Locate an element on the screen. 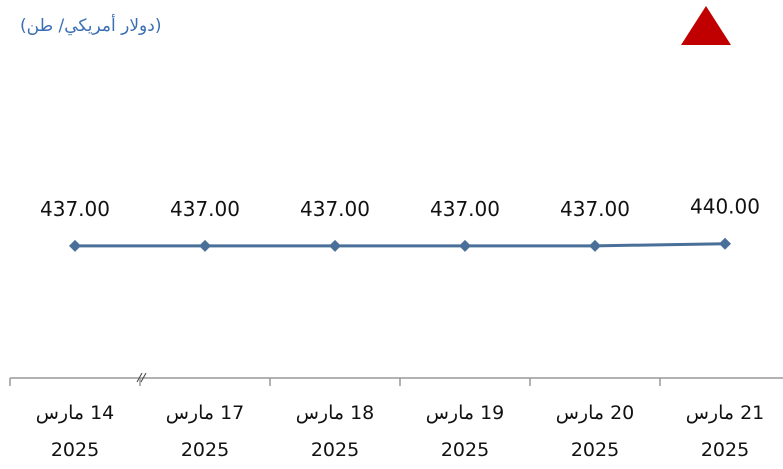 The height and width of the screenshot is (469, 783). x-tick-label: 14 مارس 2025 is located at coordinates (75, 431).